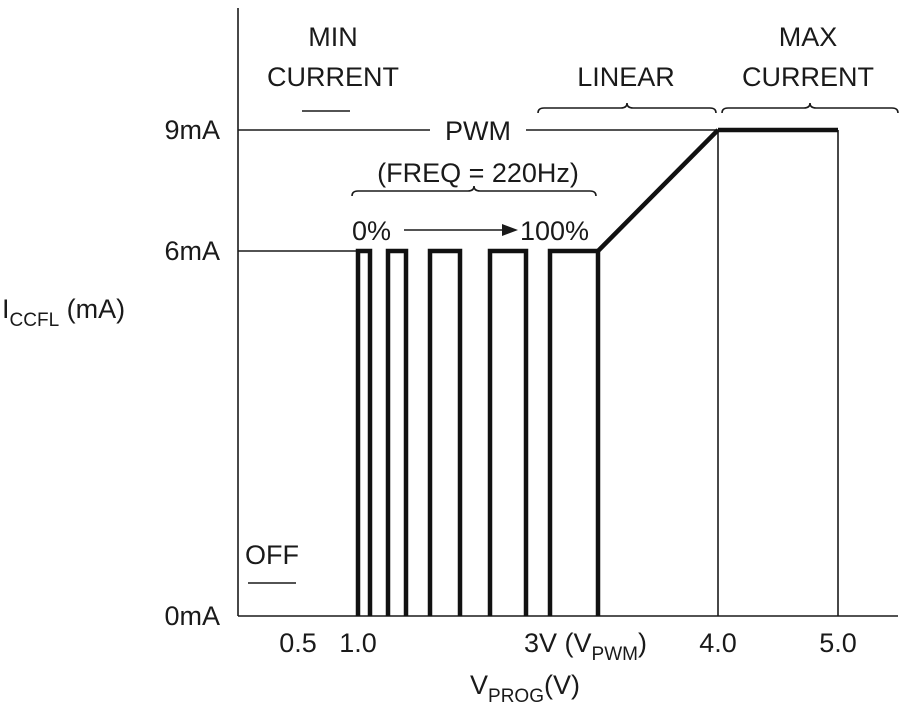  Describe the element at coordinates (358, 643) in the screenshot. I see `x-tick-label: 1.0` at that location.